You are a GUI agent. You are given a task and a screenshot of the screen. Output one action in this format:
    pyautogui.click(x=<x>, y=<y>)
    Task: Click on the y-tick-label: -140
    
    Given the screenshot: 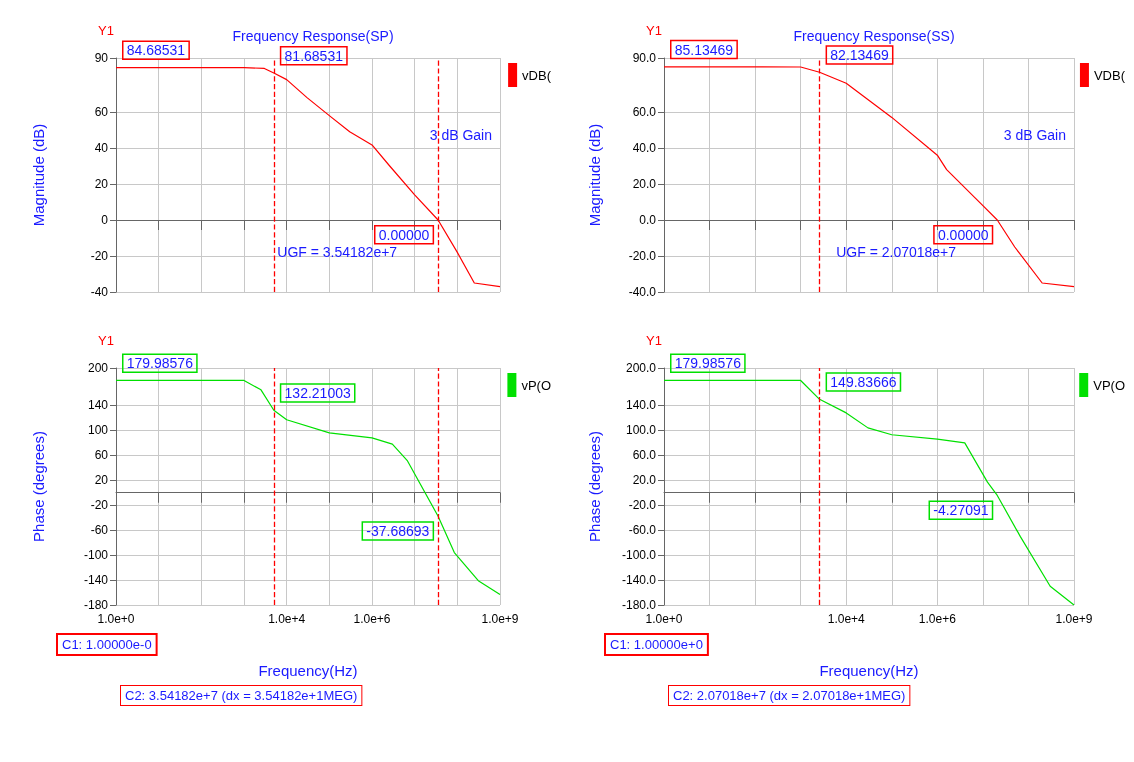 What is the action you would take?
    pyautogui.click(x=96, y=580)
    